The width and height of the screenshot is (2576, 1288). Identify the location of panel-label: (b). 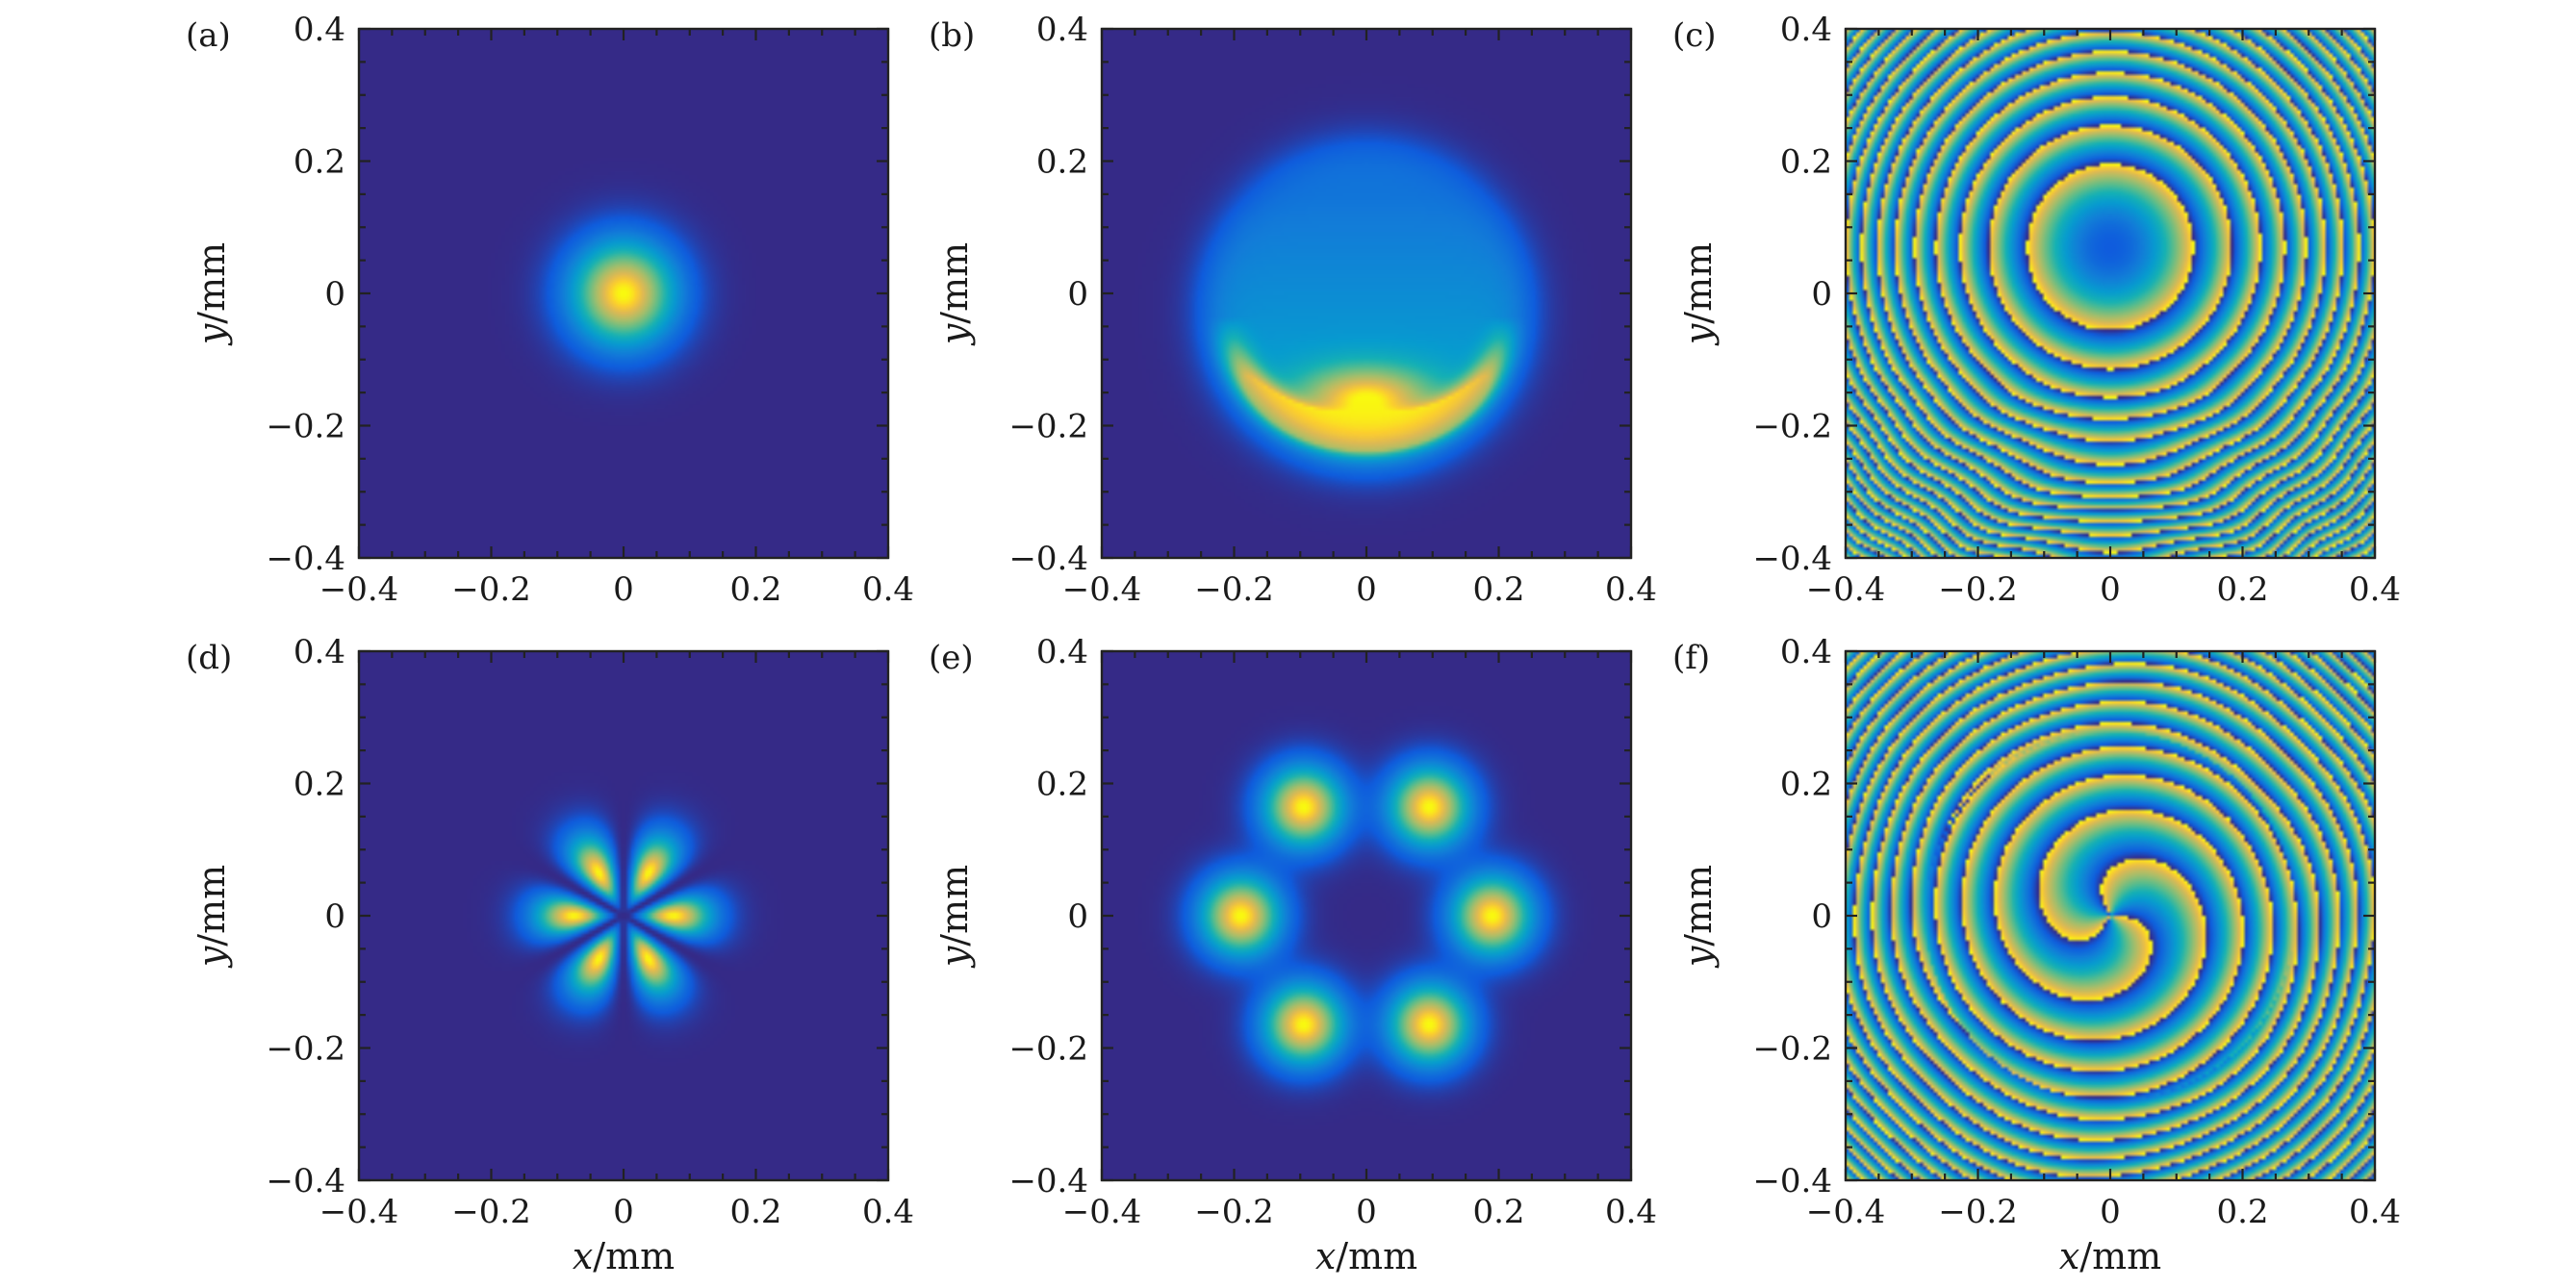
(952, 36).